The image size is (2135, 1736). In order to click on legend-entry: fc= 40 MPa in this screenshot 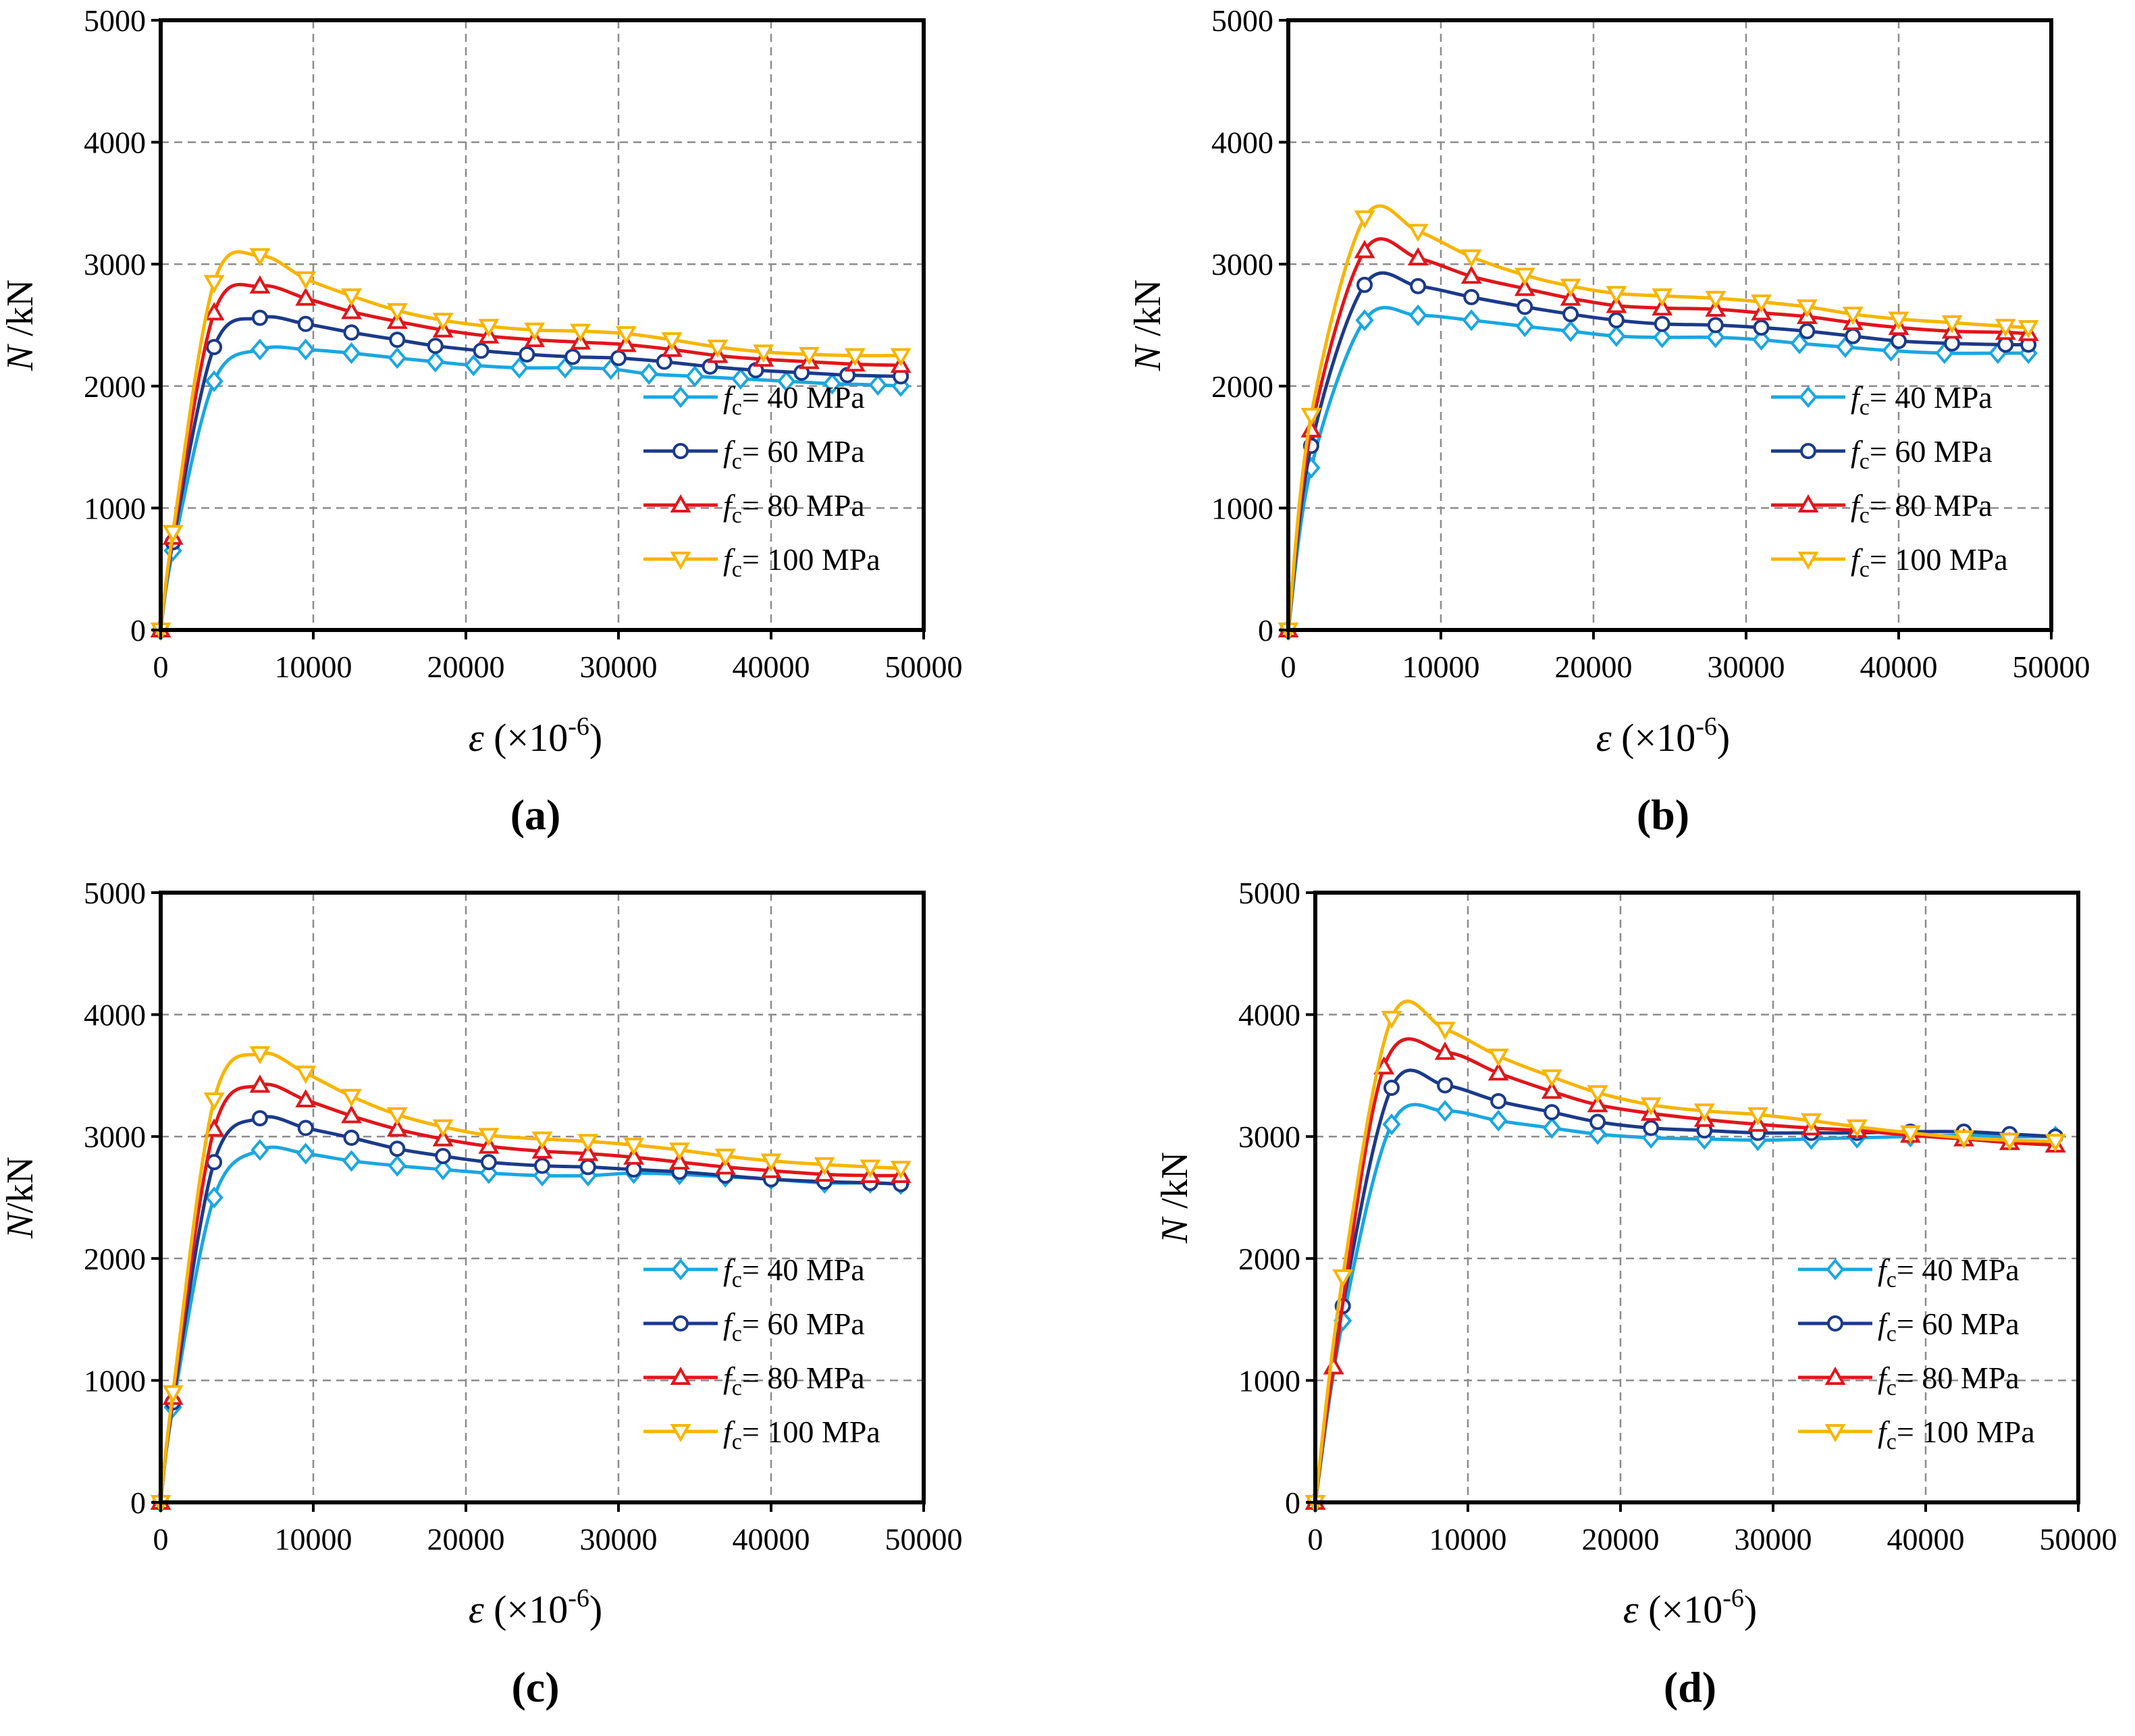, I will do `click(1949, 1272)`.